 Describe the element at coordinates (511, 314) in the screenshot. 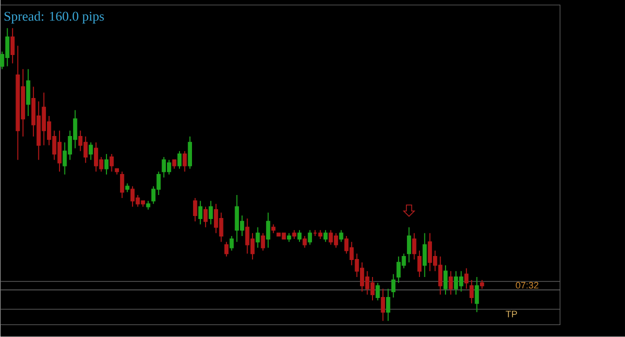

I see `ref-line-label: TP` at that location.